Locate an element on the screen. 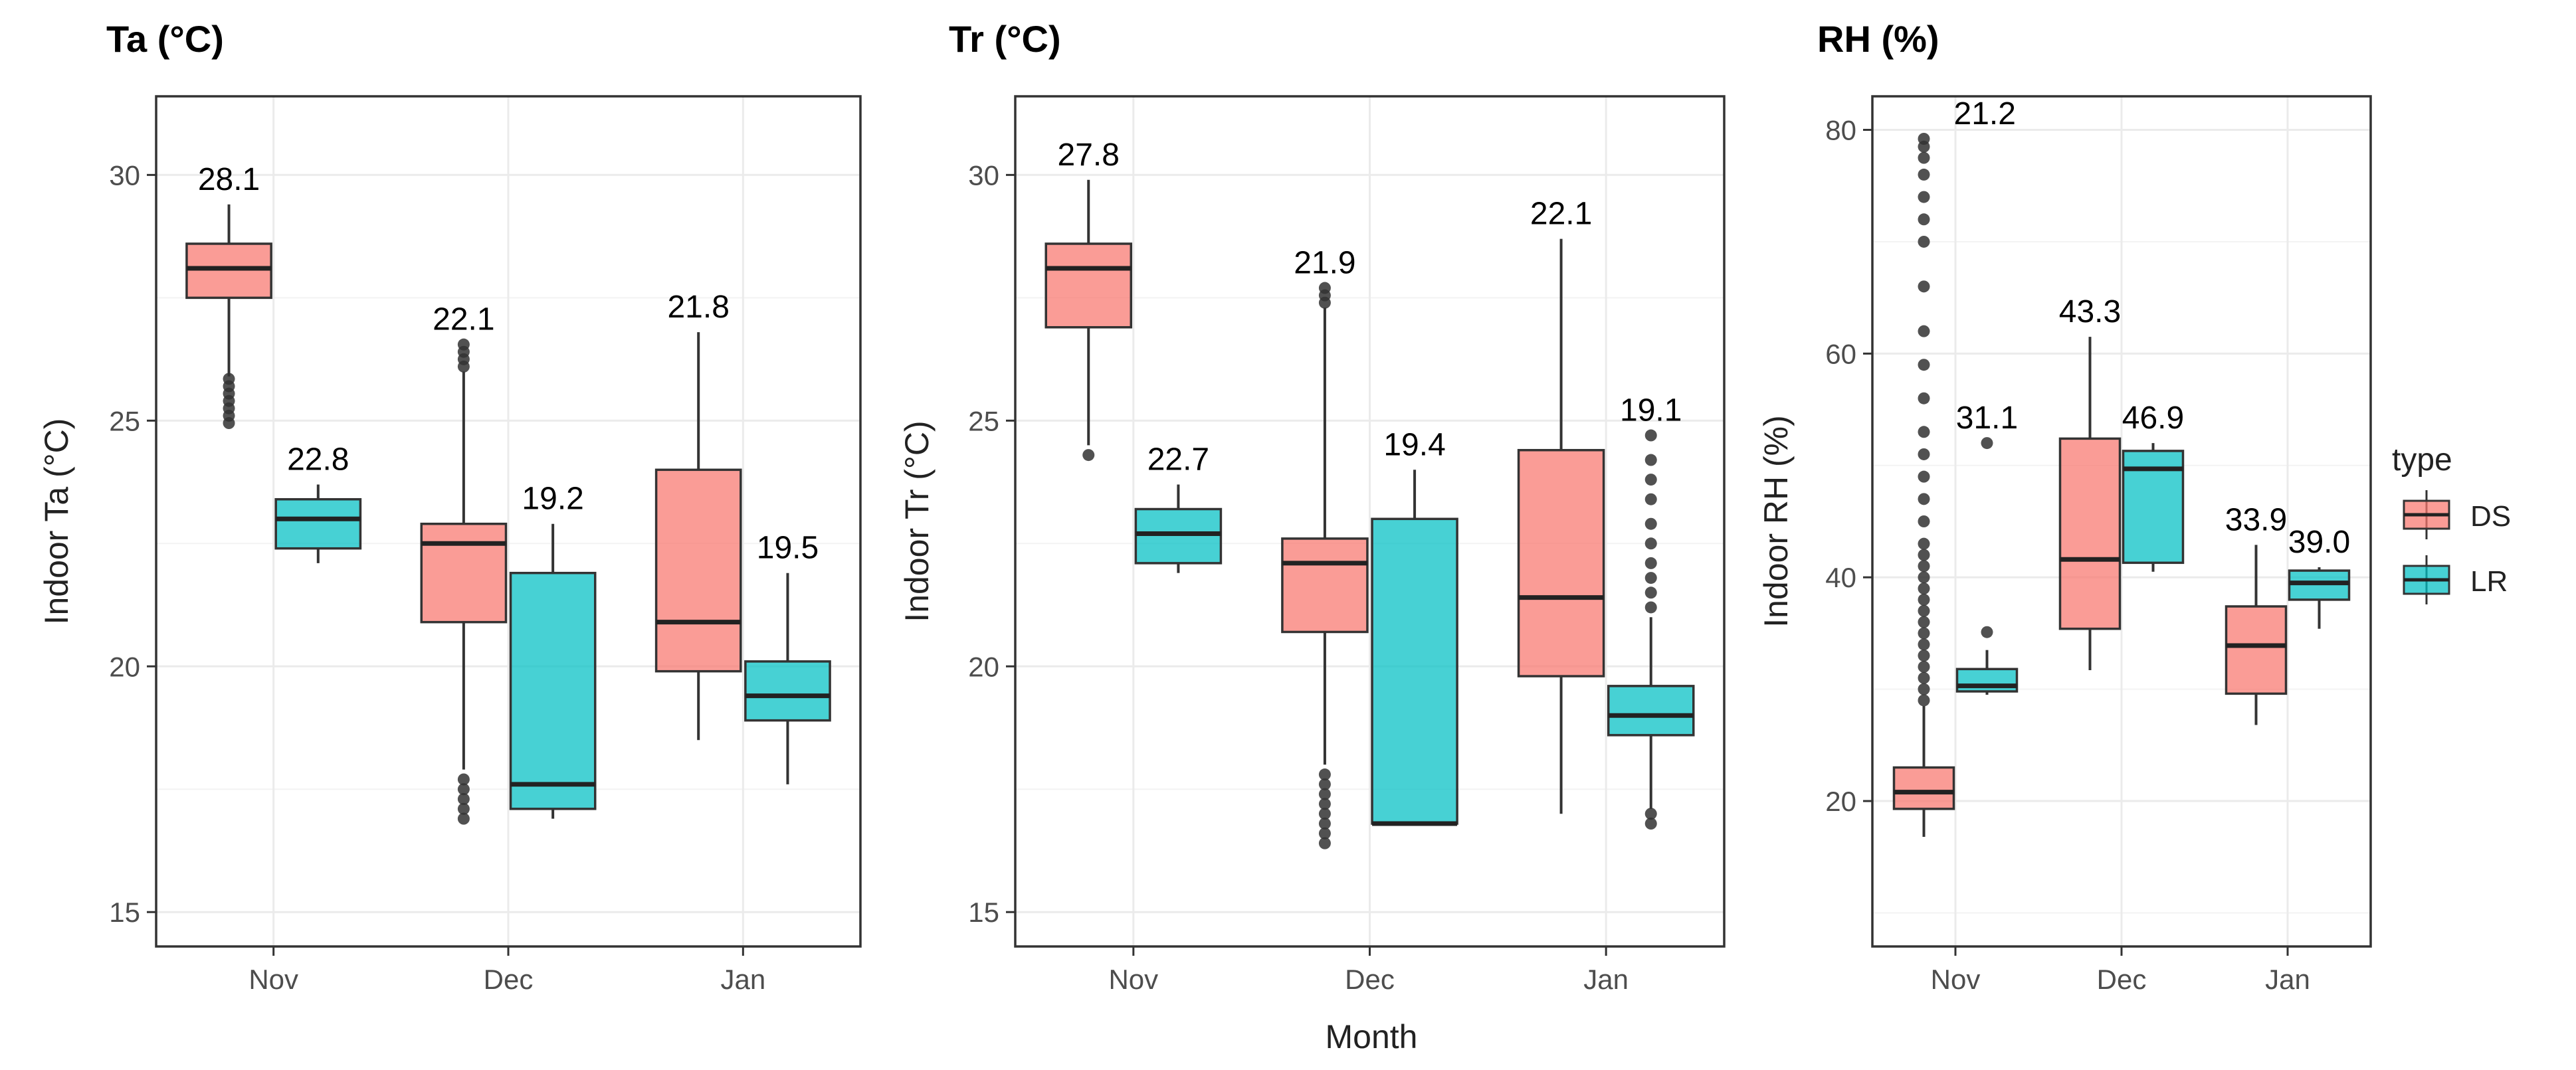  box-DS-Dec: 21.9 is located at coordinates (1325, 547).